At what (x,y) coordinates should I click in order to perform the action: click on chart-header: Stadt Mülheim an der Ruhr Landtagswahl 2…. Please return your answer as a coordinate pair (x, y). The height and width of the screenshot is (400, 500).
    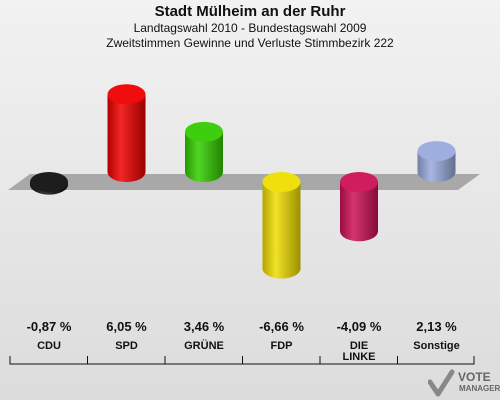
    Looking at the image, I should click on (250, 25).